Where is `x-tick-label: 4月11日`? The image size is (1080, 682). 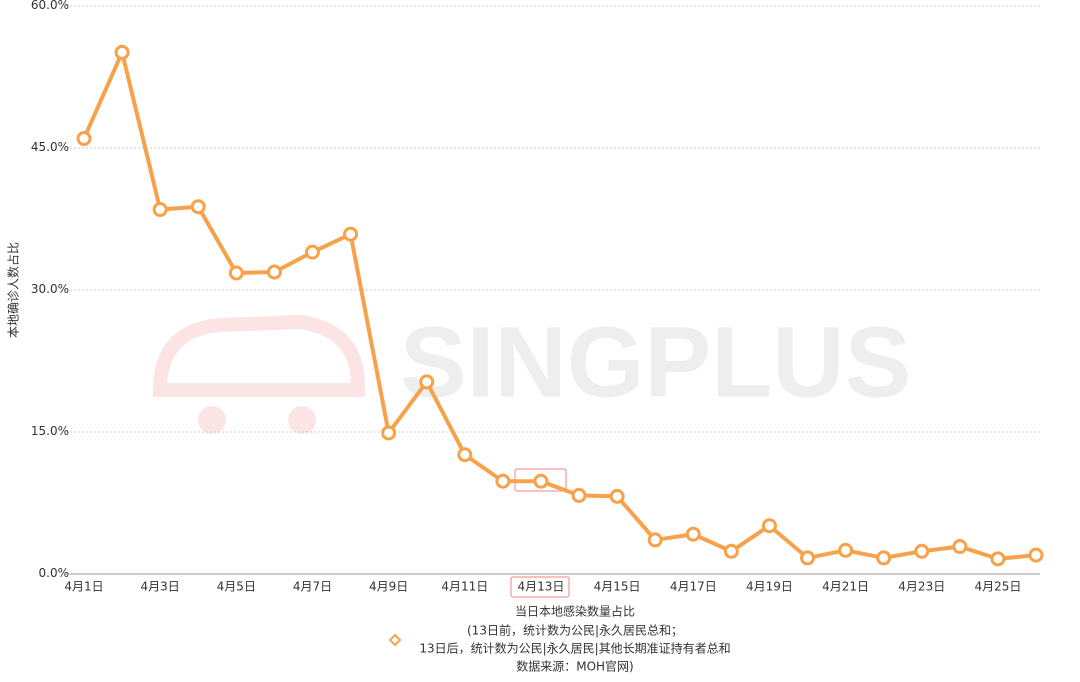 x-tick-label: 4月11日 is located at coordinates (464, 587).